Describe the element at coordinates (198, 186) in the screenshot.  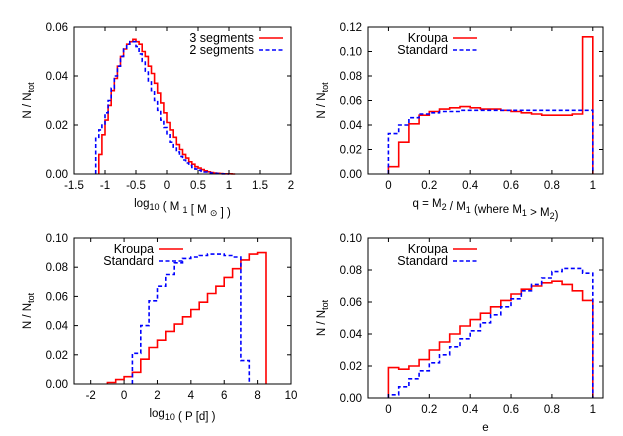
I see `x-tick-label: 0.5` at that location.